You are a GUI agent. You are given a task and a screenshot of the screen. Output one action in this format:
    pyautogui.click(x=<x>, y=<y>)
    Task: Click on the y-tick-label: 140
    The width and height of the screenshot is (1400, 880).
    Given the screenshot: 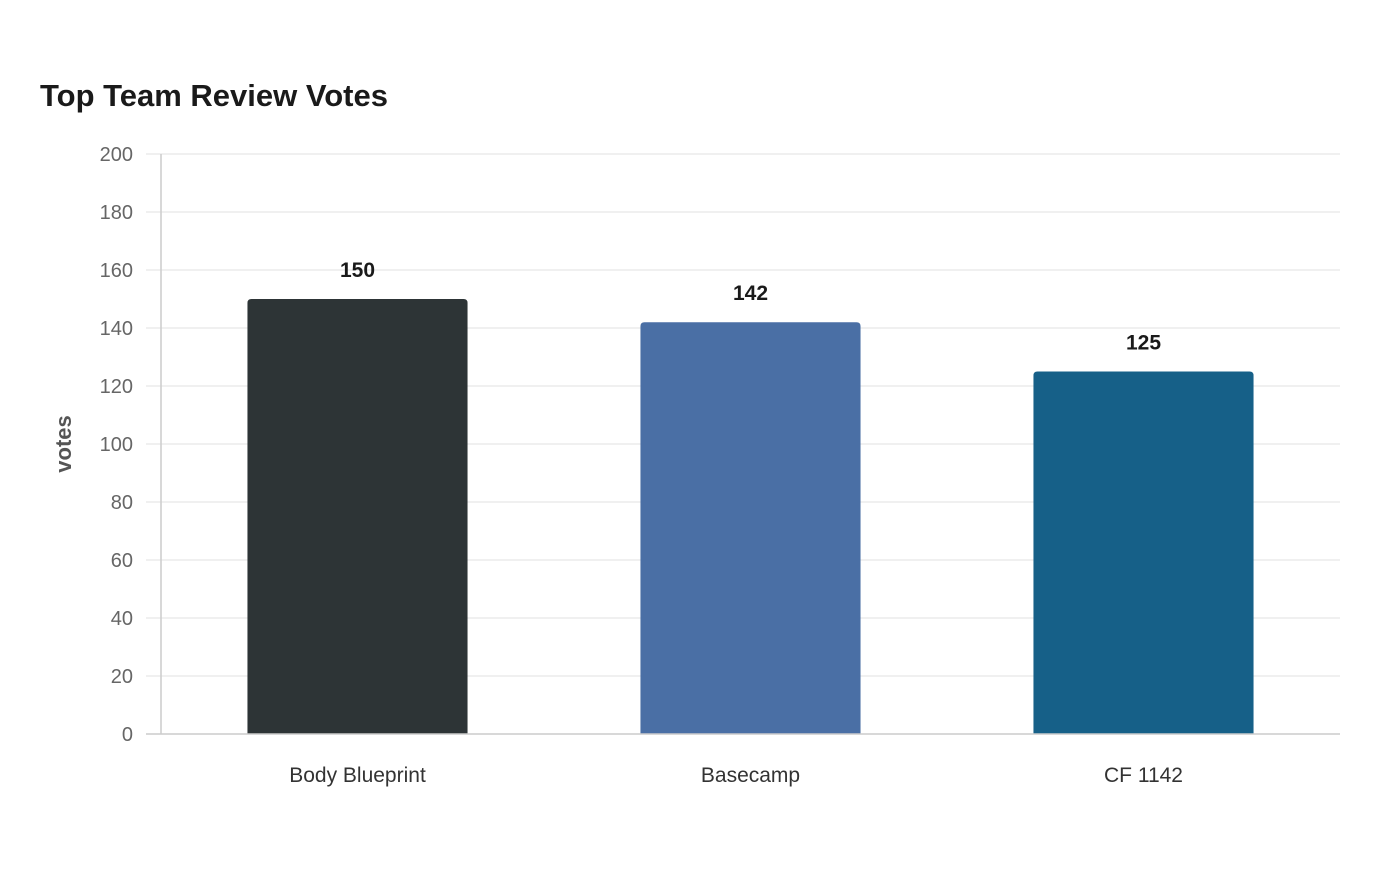 What is the action you would take?
    pyautogui.click(x=116, y=329)
    